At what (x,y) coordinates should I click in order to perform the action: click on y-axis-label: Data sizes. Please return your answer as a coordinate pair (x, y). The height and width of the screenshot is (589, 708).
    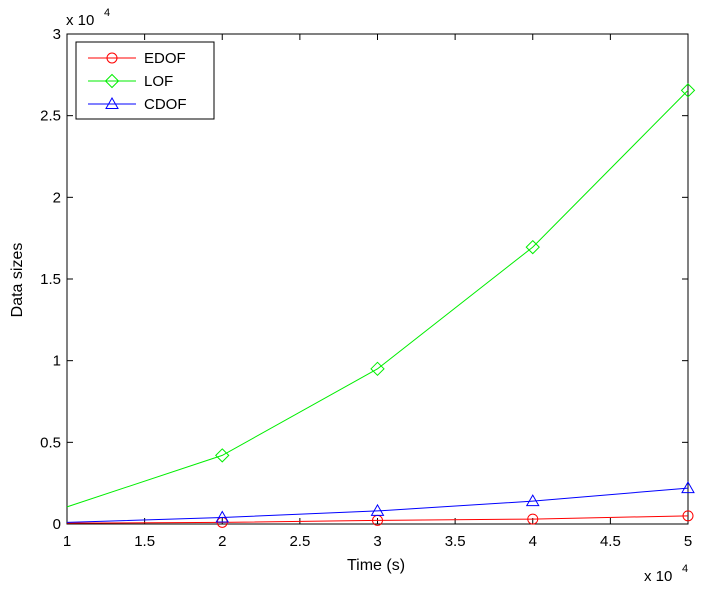
    Looking at the image, I should click on (17, 280).